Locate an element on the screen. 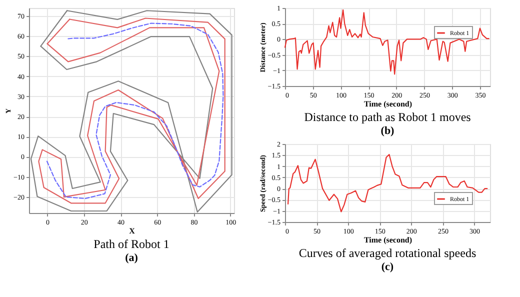 The image size is (520, 297). text: (a) is located at coordinates (131, 258).